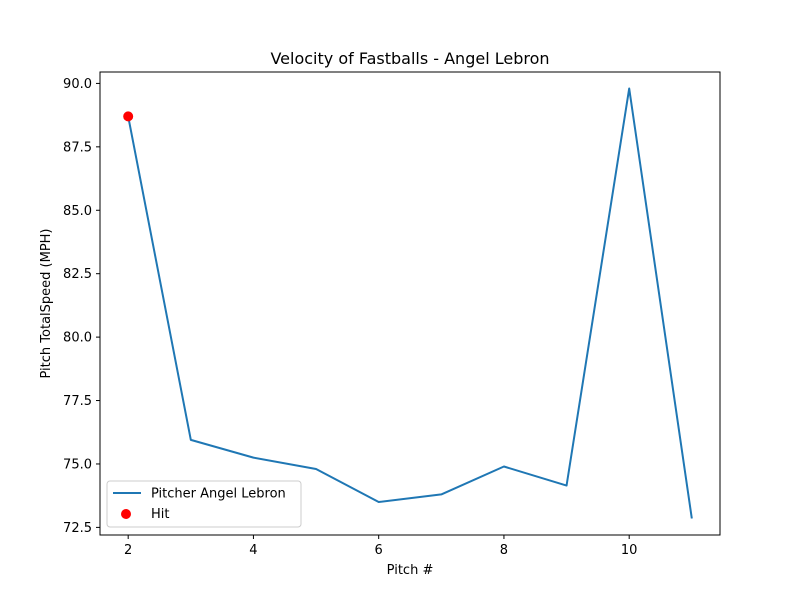 This screenshot has width=800, height=600. Describe the element at coordinates (77, 528) in the screenshot. I see `y-tick-label: 72.5` at that location.